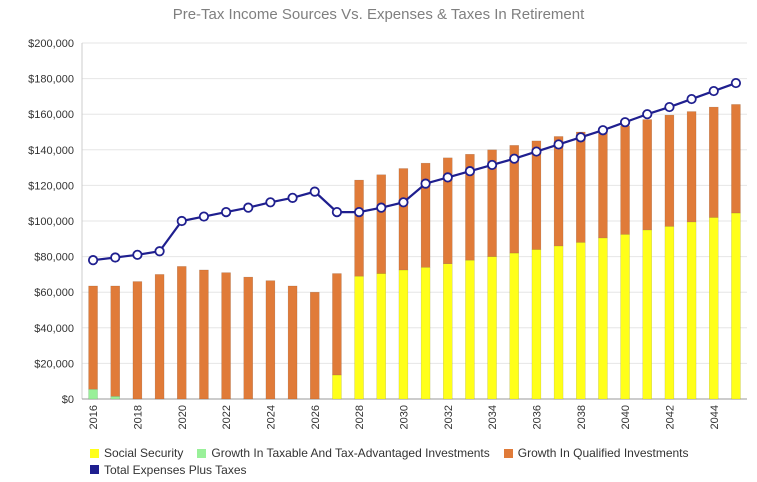 The width and height of the screenshot is (757, 482). I want to click on y-tick-label: $180,000, so click(51, 80).